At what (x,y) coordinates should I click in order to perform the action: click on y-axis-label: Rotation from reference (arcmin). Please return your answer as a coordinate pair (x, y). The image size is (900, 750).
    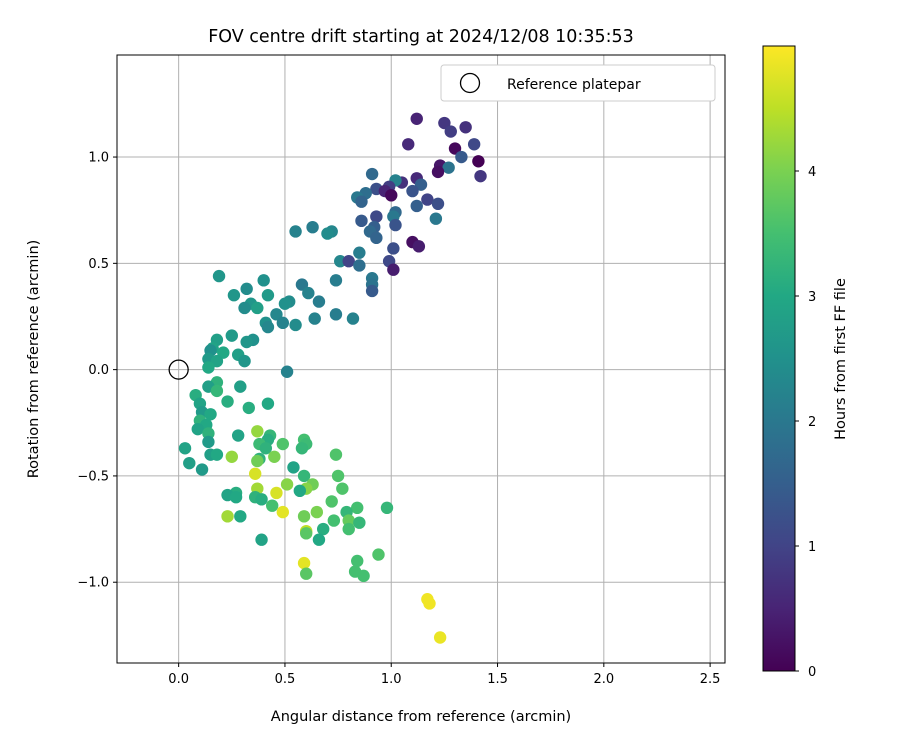
    Looking at the image, I should click on (34, 359).